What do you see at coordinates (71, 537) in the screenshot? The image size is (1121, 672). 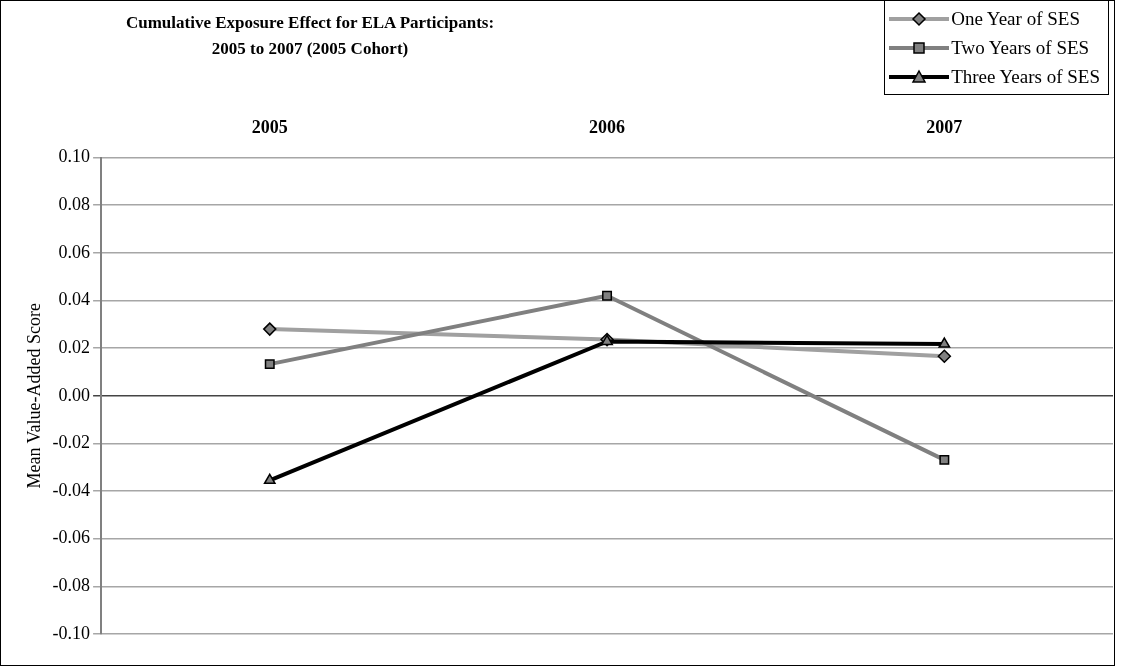 I see `y-tick-label: -0.06` at bounding box center [71, 537].